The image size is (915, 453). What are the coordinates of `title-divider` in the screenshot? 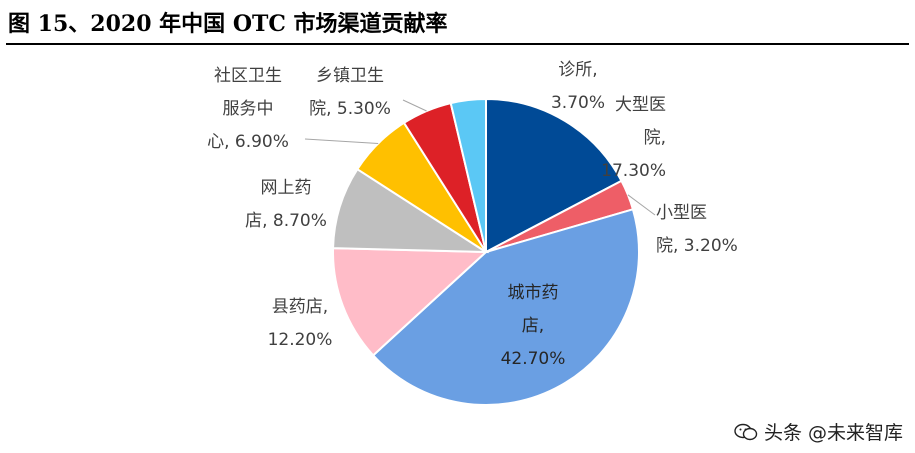 It's located at (457, 44).